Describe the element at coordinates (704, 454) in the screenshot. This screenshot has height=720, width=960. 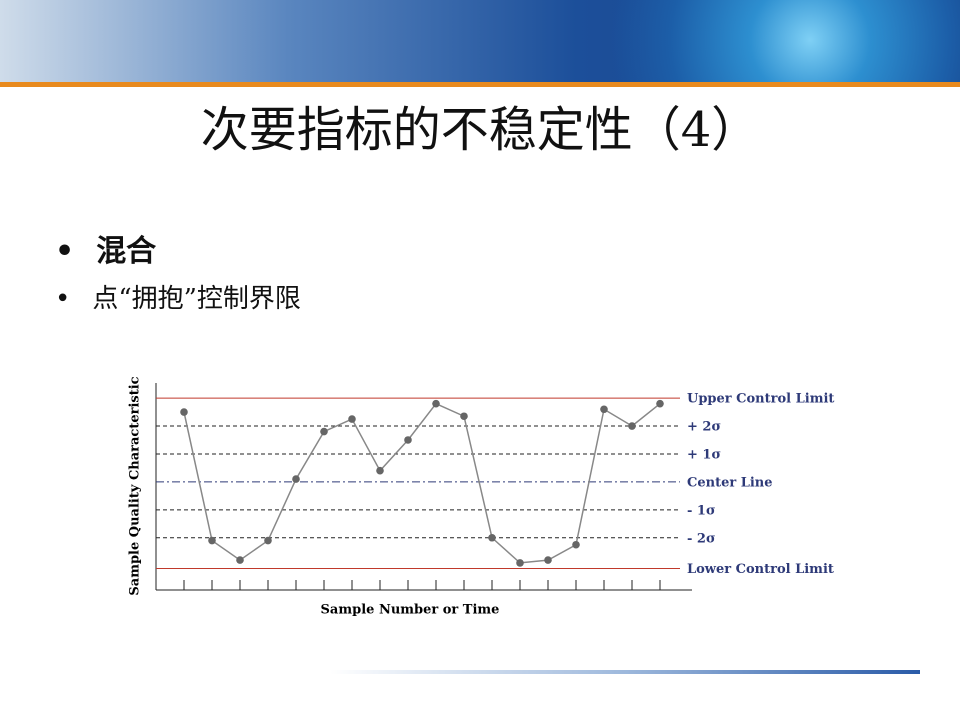
I see `y-tick-label: + 1σ` at that location.